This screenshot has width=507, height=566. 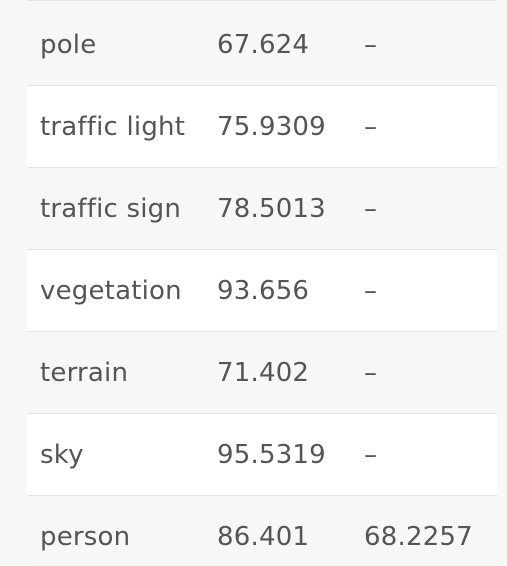 What do you see at coordinates (278, 530) in the screenshot?
I see `score-cell: 86.401` at bounding box center [278, 530].